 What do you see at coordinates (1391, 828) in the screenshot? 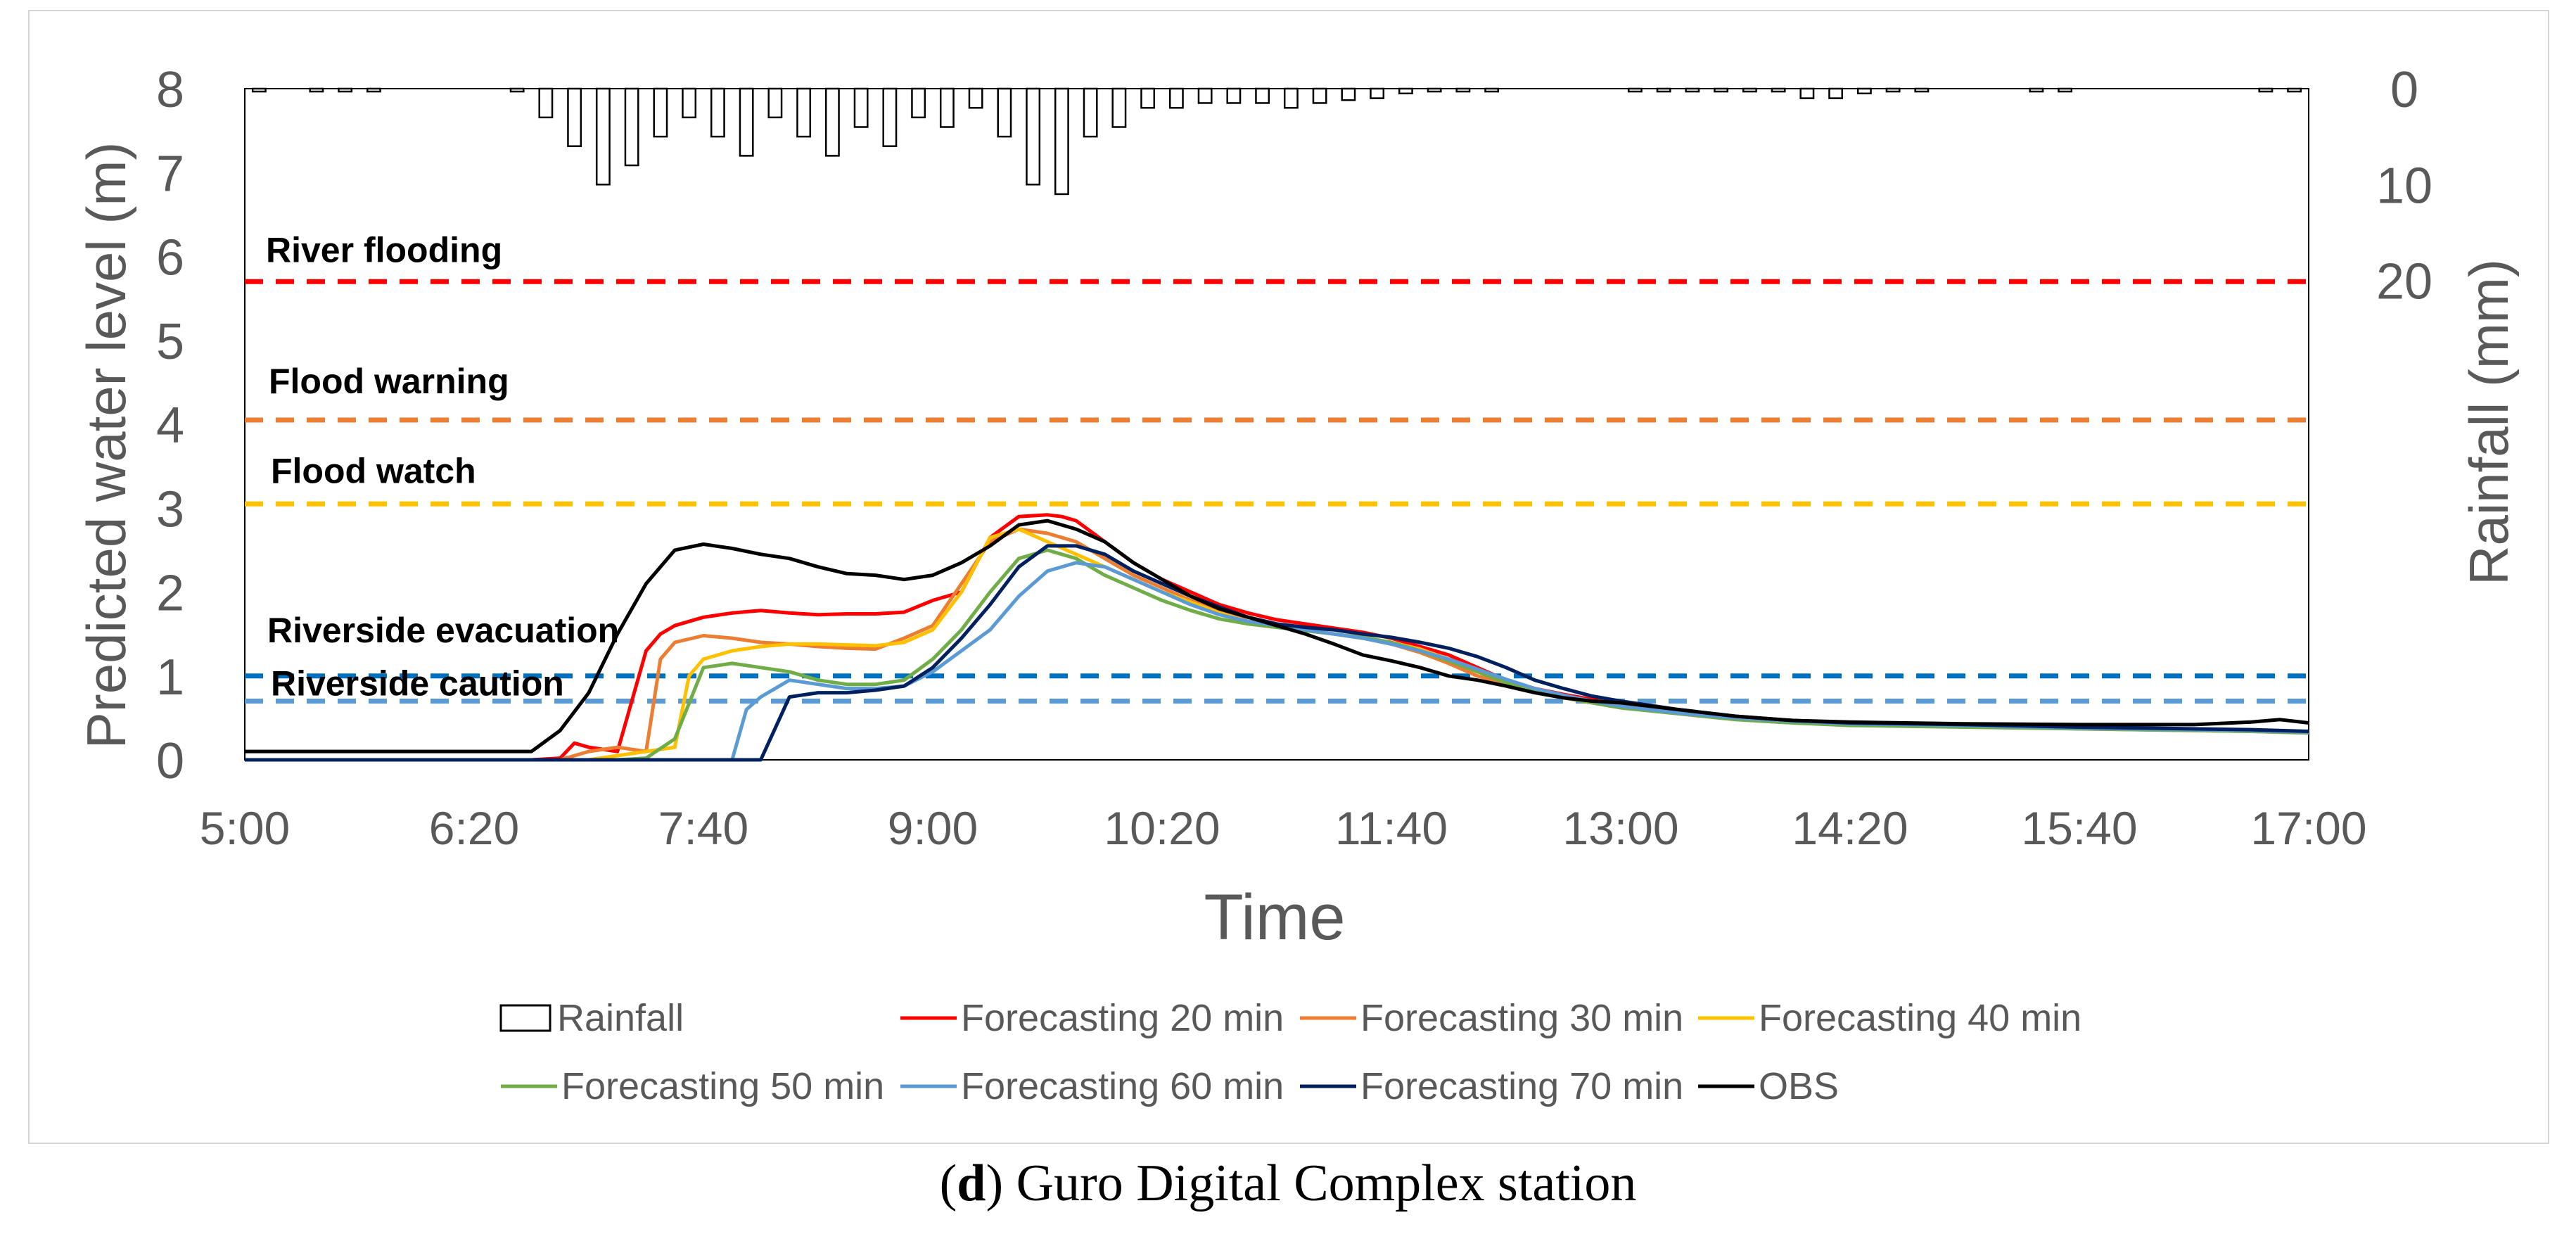
I see `x-tick-label: 11:40` at bounding box center [1391, 828].